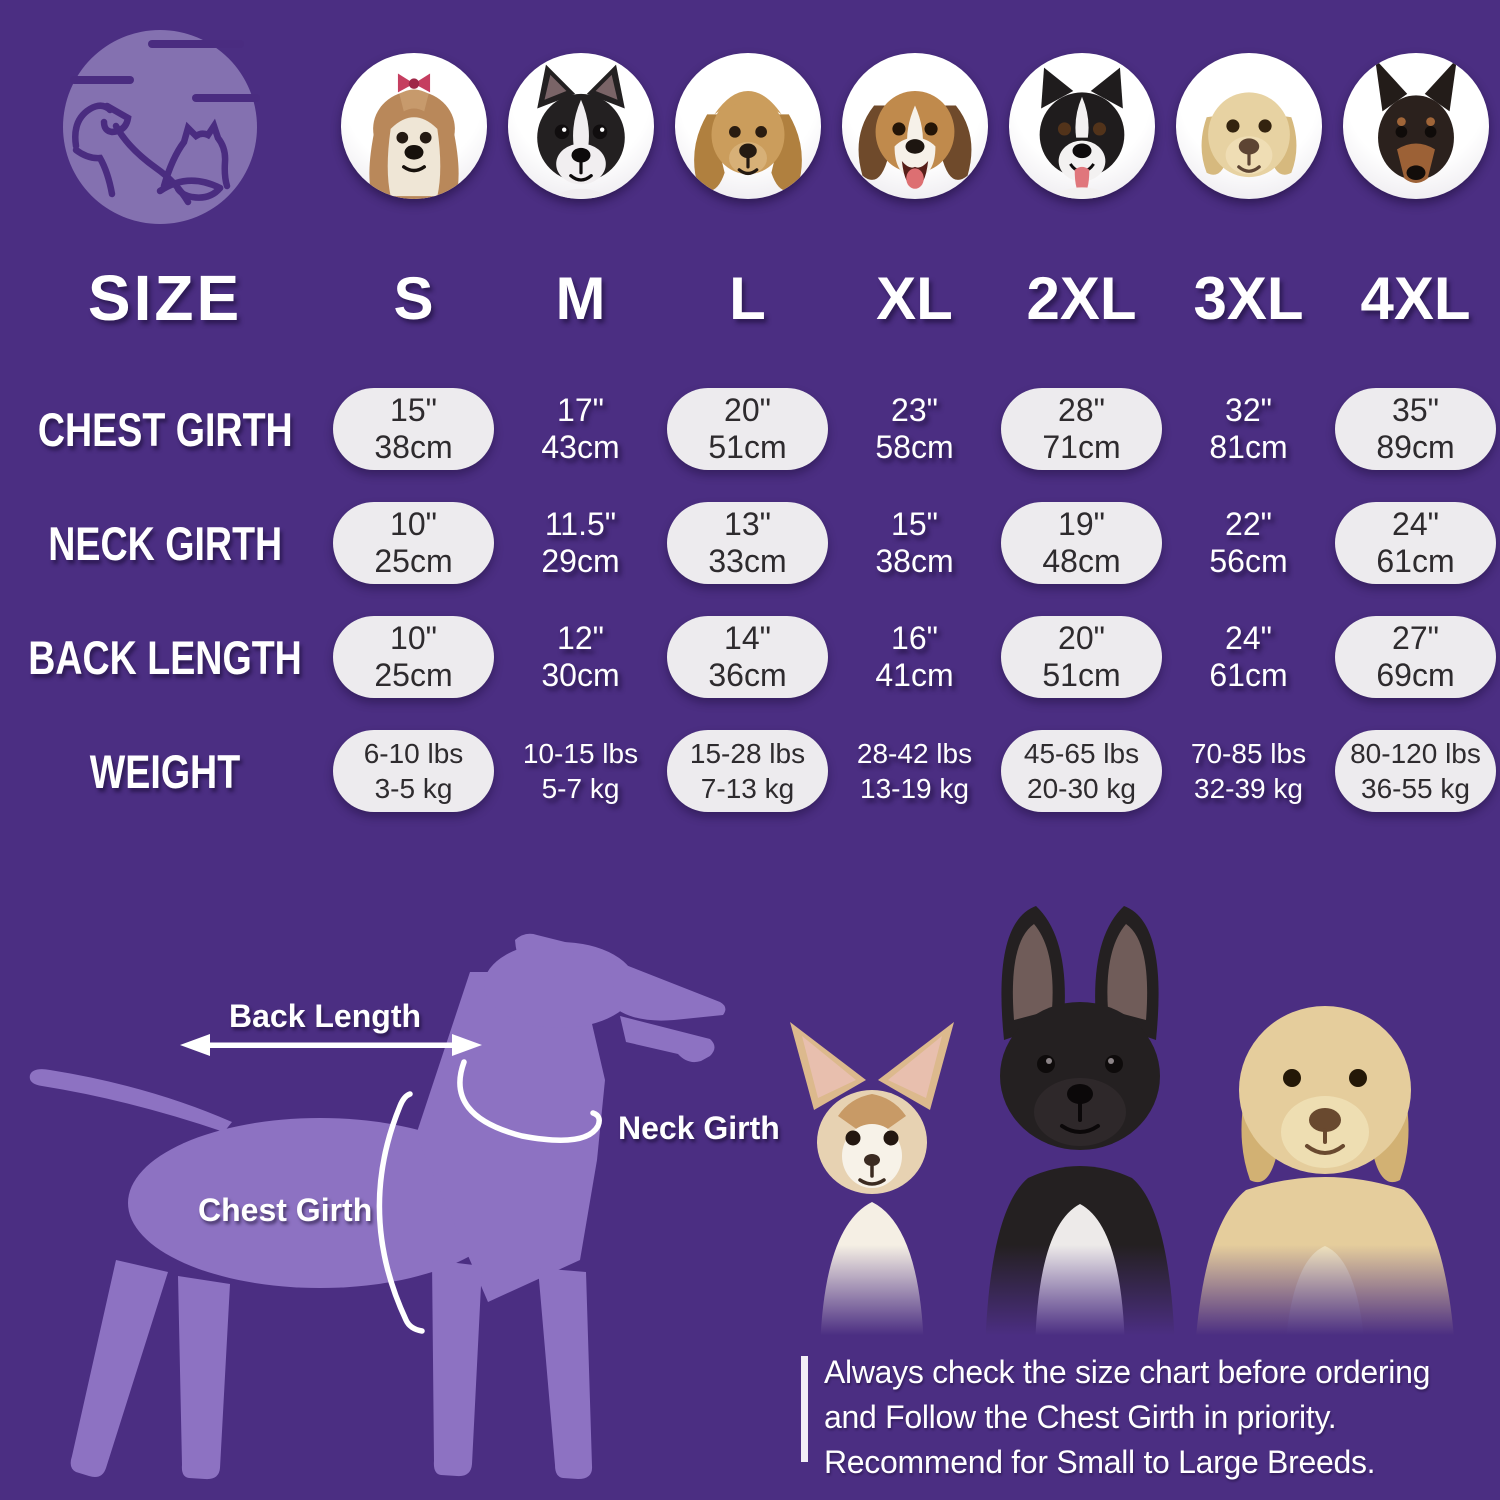  I want to click on size-col-2xl: 2XL, so click(1081, 298).